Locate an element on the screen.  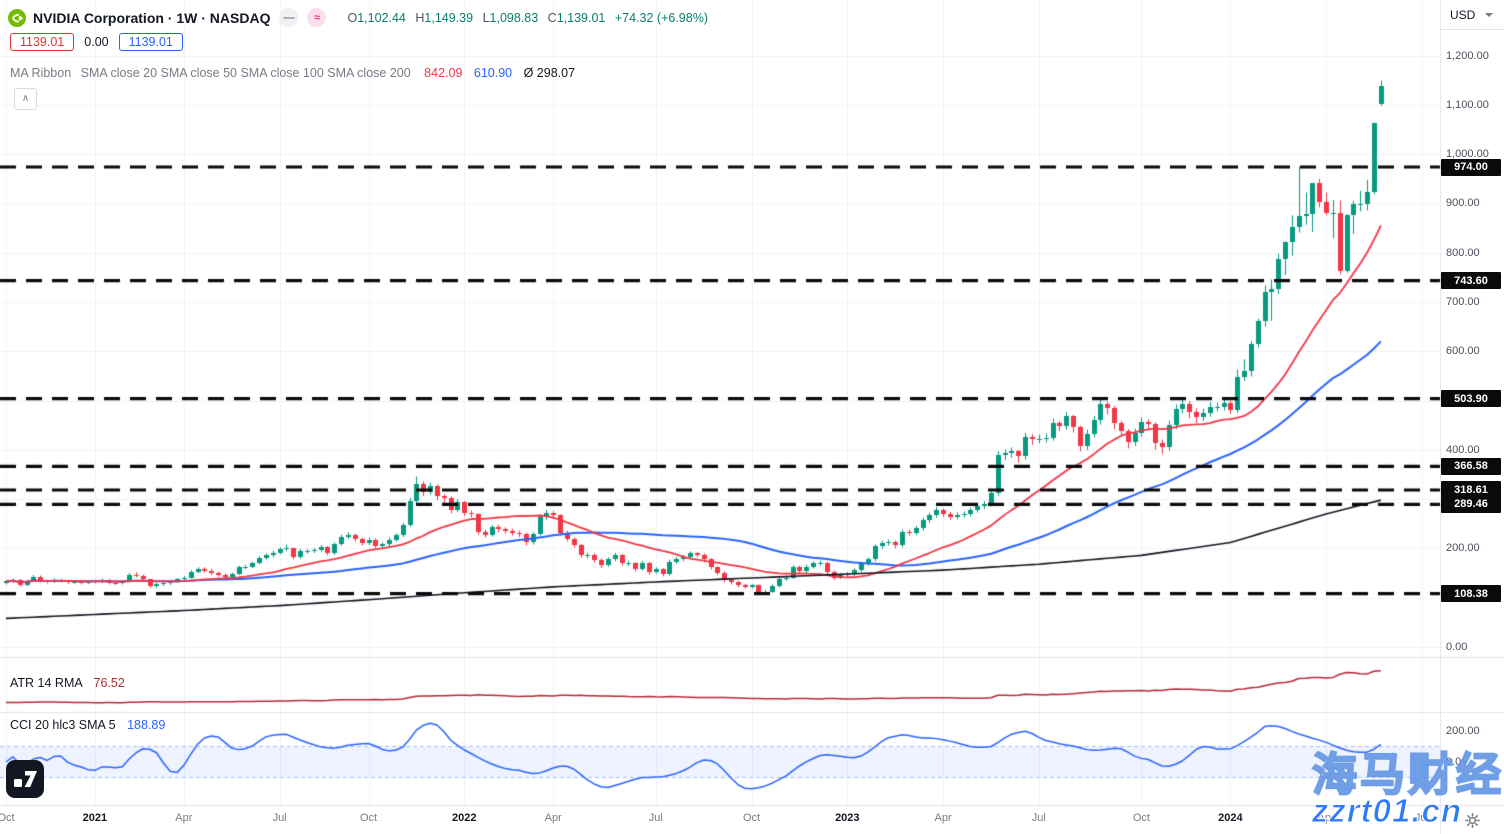
sma50-value: 610.90 is located at coordinates (493, 73).